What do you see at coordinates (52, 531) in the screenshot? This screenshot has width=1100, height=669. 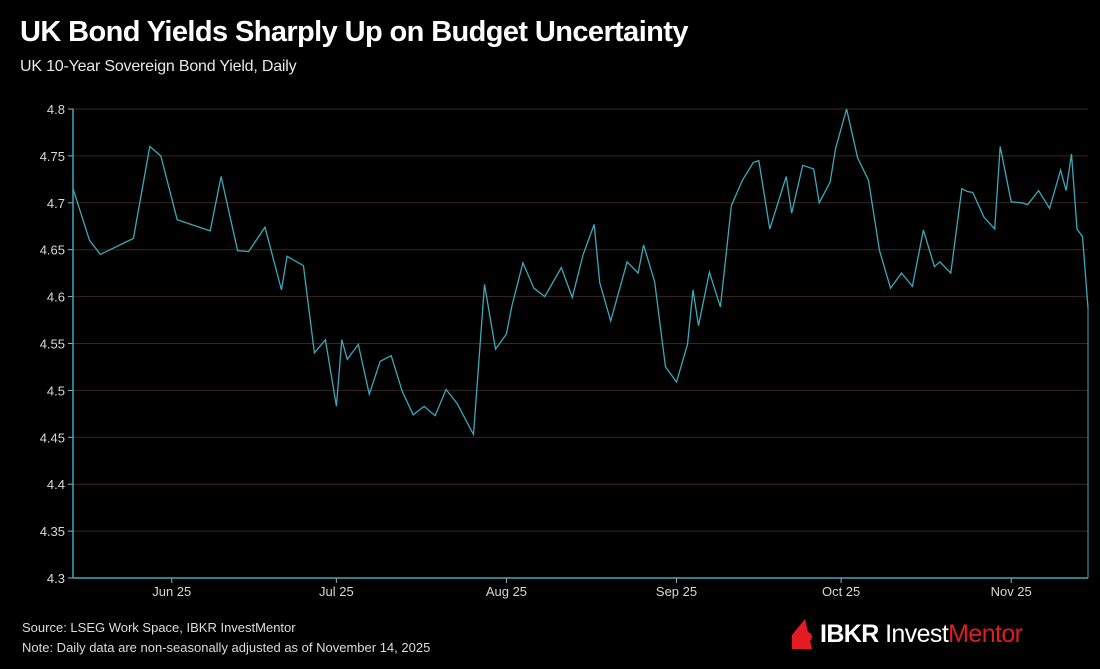 I see `y-tick-label: 4.35` at bounding box center [52, 531].